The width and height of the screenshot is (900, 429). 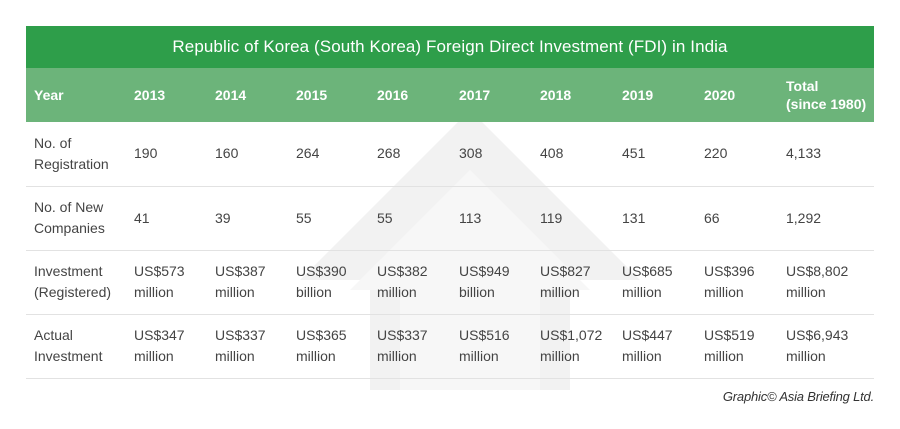 I want to click on table-cell: US$365 million, so click(x=321, y=345).